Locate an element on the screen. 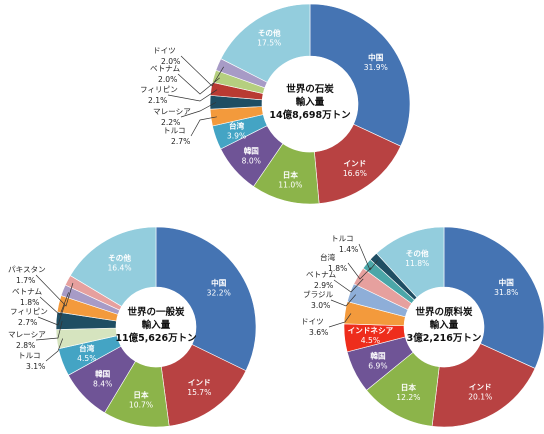 The image size is (544, 434). thermal-slice-6-leader-line is located at coordinates (54, 350).